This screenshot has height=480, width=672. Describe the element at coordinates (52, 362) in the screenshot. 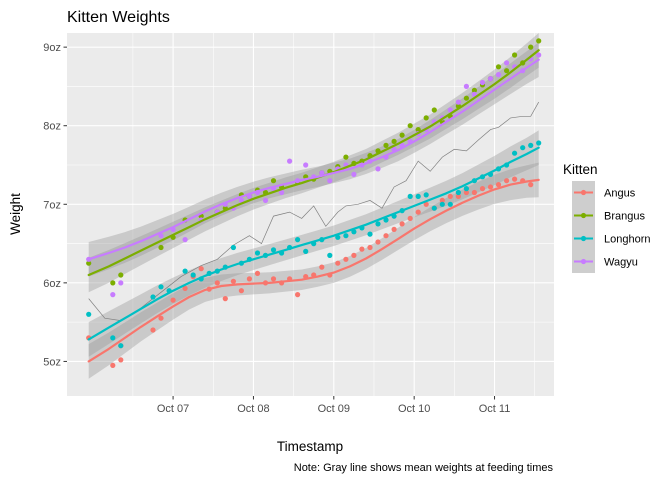

I see `y-tick-label: 5oz` at that location.